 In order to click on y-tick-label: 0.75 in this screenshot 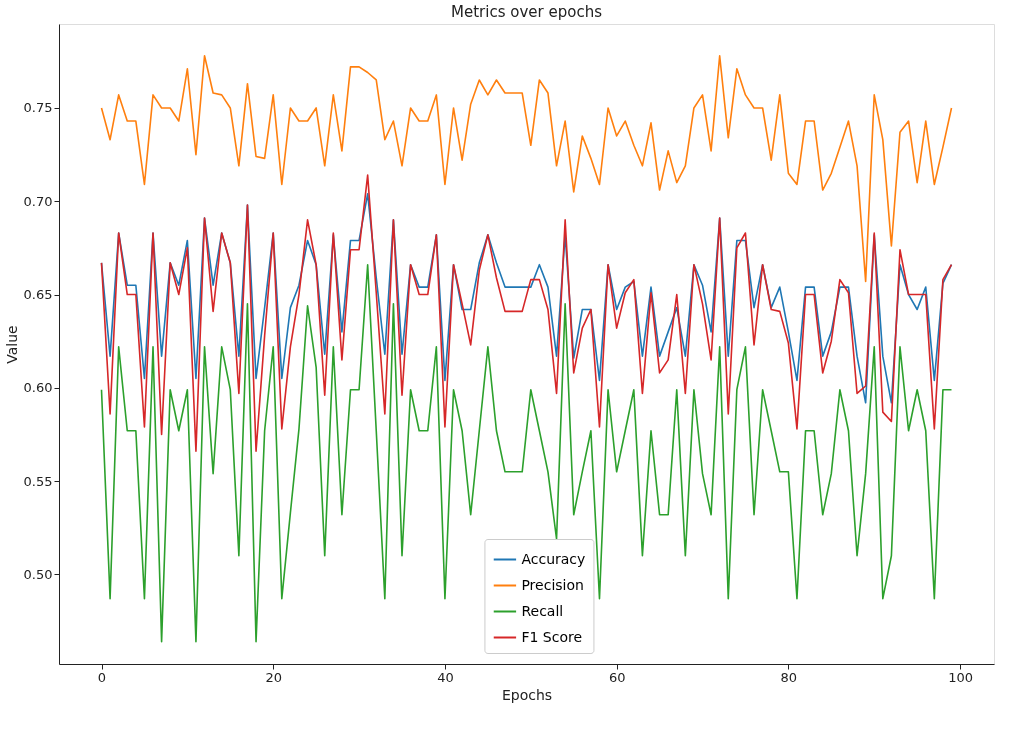, I will do `click(38, 108)`.